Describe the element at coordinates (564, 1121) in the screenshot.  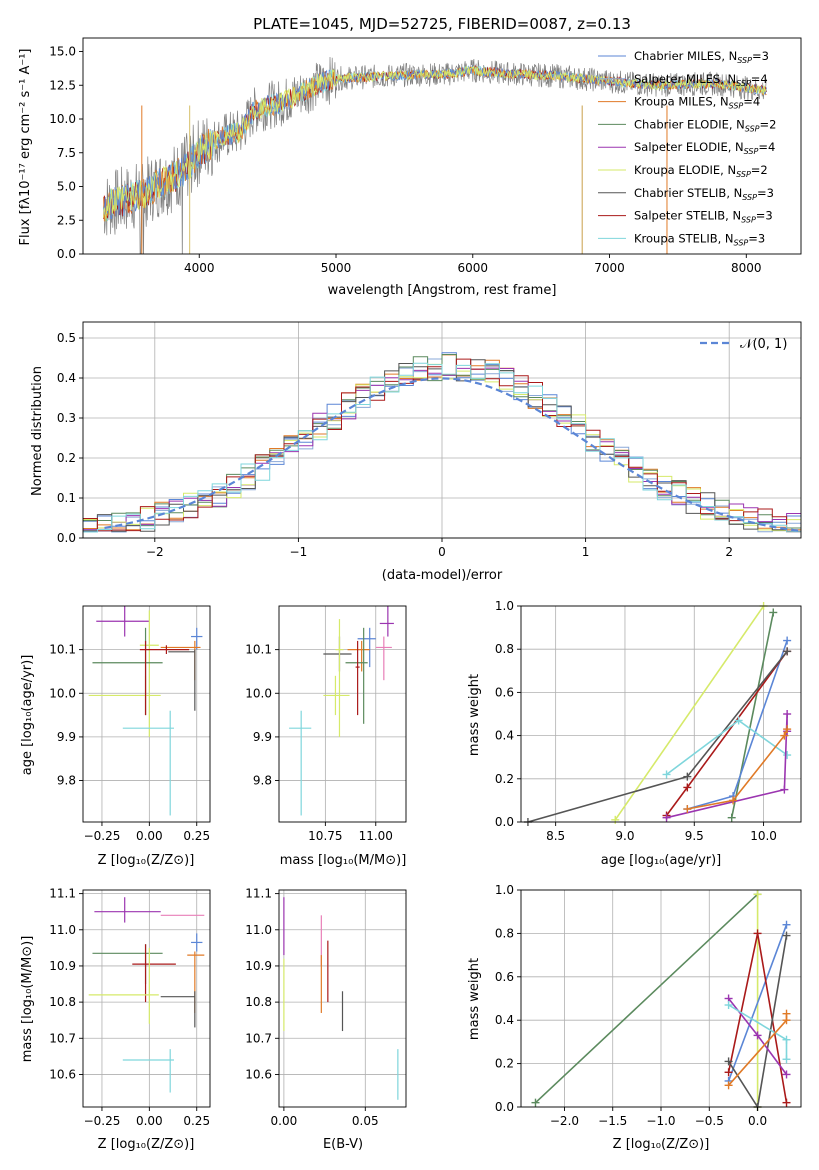
I see `x-tick-label: −2.0` at that location.